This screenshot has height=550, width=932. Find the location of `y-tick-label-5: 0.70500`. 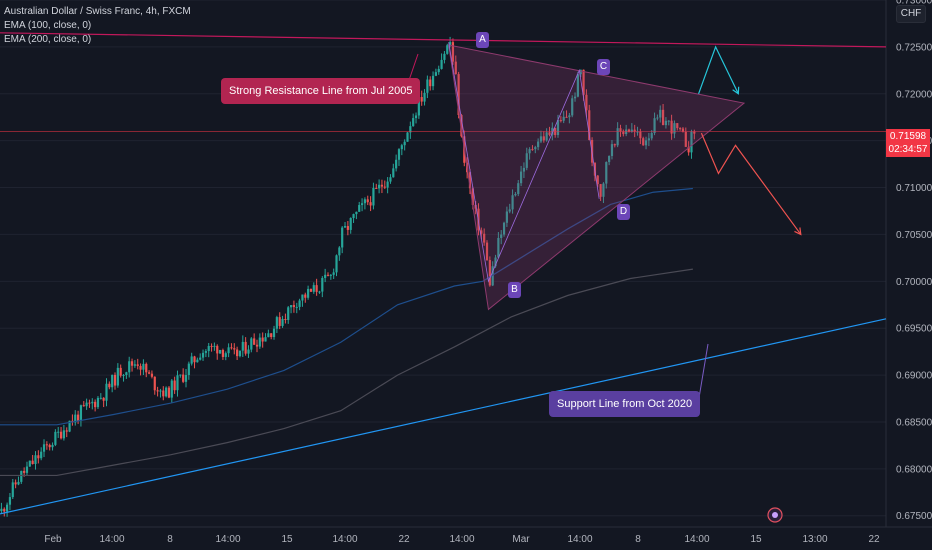

y-tick-label-5: 0.70500 is located at coordinates (914, 235).